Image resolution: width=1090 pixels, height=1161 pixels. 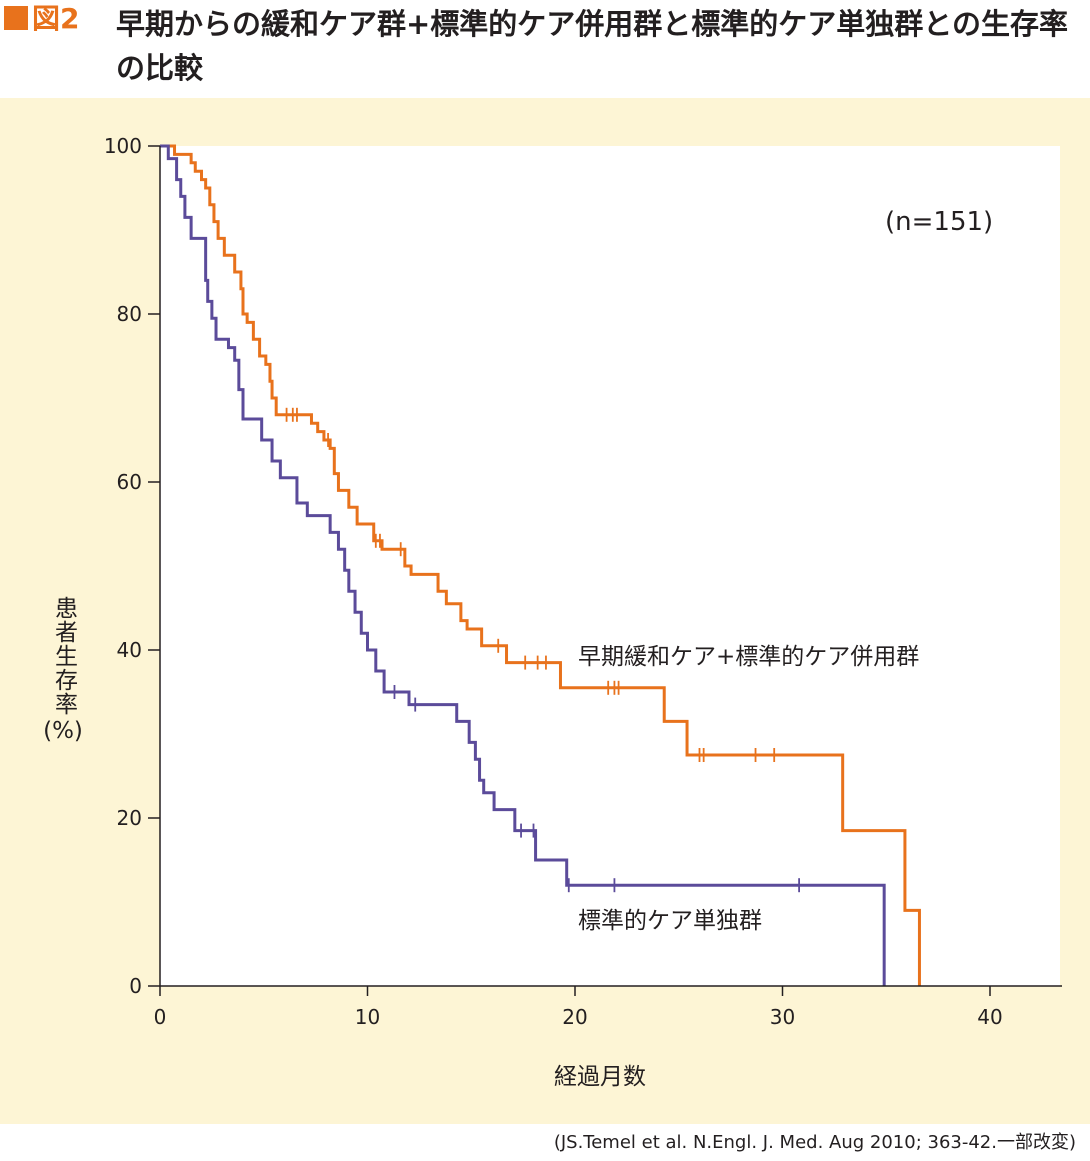 What do you see at coordinates (160, 1017) in the screenshot?
I see `x-tick-label: 0` at bounding box center [160, 1017].